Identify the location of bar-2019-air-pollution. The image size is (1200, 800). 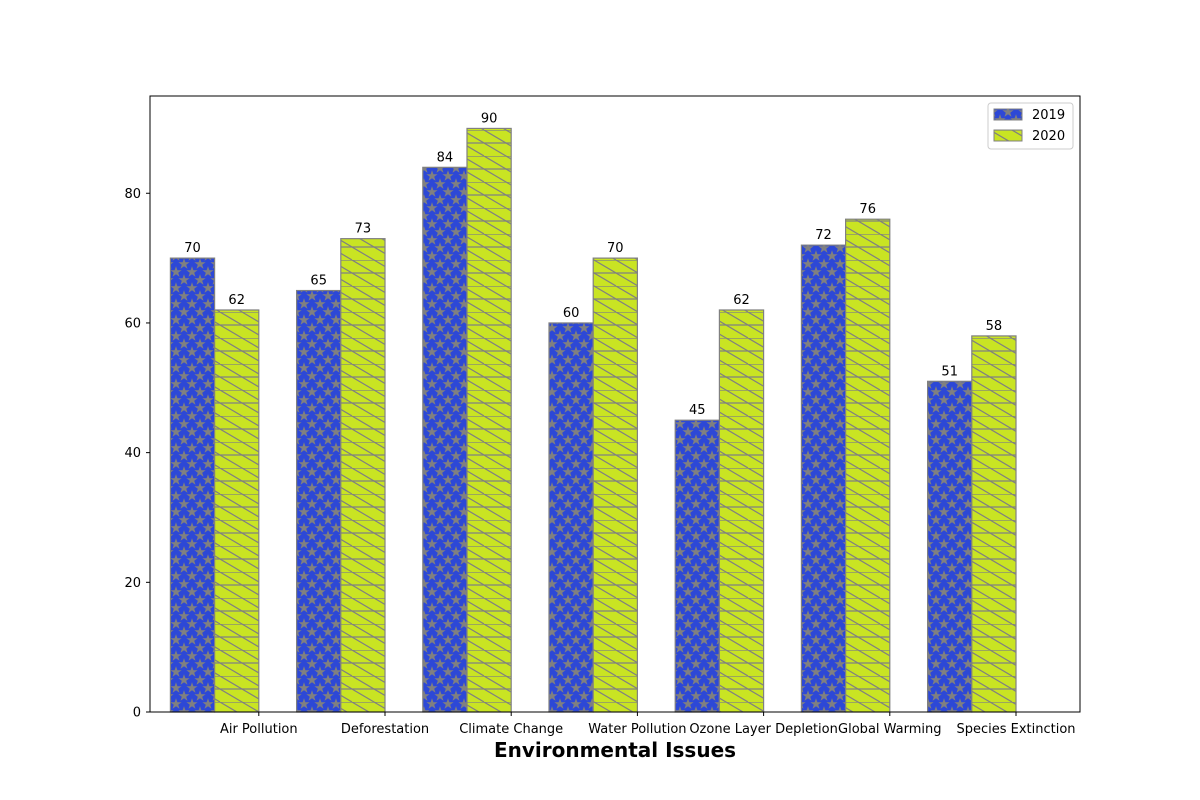
(192, 485).